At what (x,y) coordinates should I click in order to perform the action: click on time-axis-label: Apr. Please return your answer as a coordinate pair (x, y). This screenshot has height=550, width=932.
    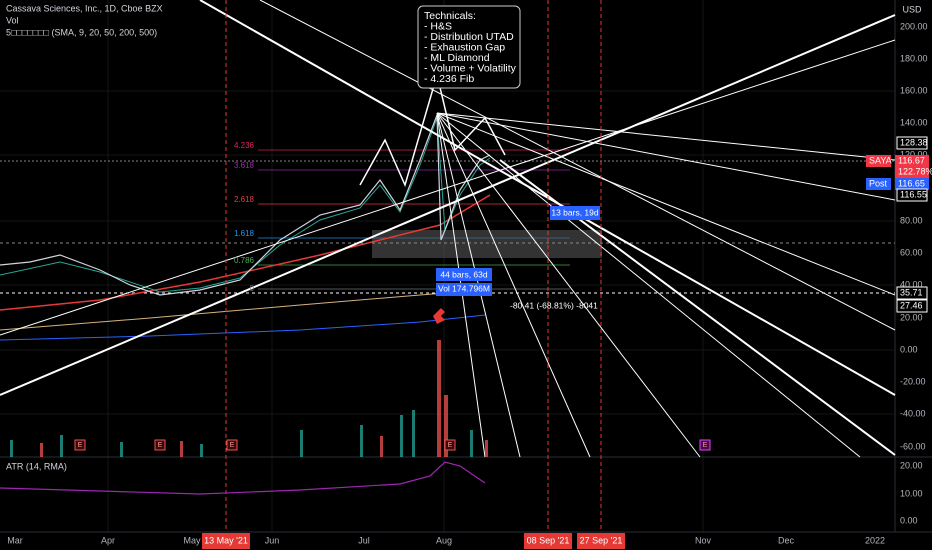
    Looking at the image, I should click on (108, 540).